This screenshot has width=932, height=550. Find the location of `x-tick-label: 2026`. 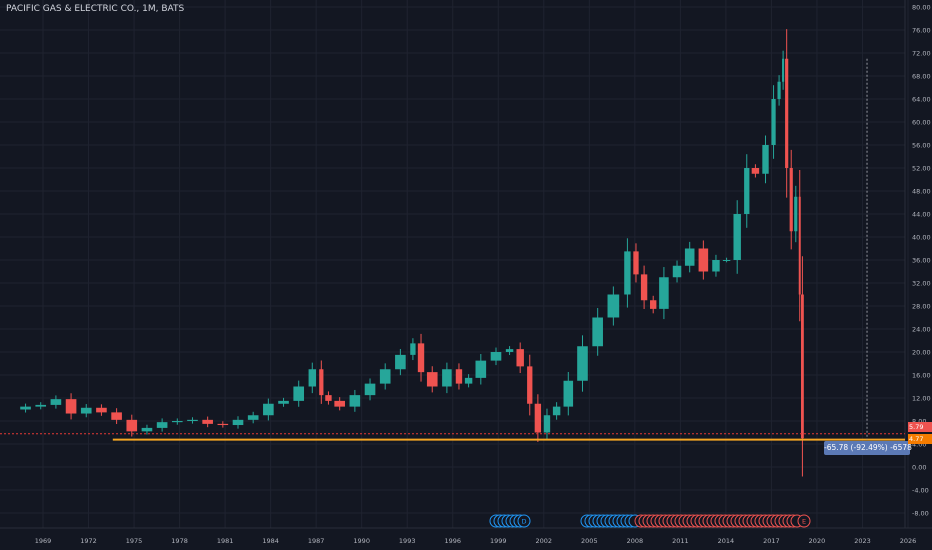

x-tick-label: 2026 is located at coordinates (908, 541).